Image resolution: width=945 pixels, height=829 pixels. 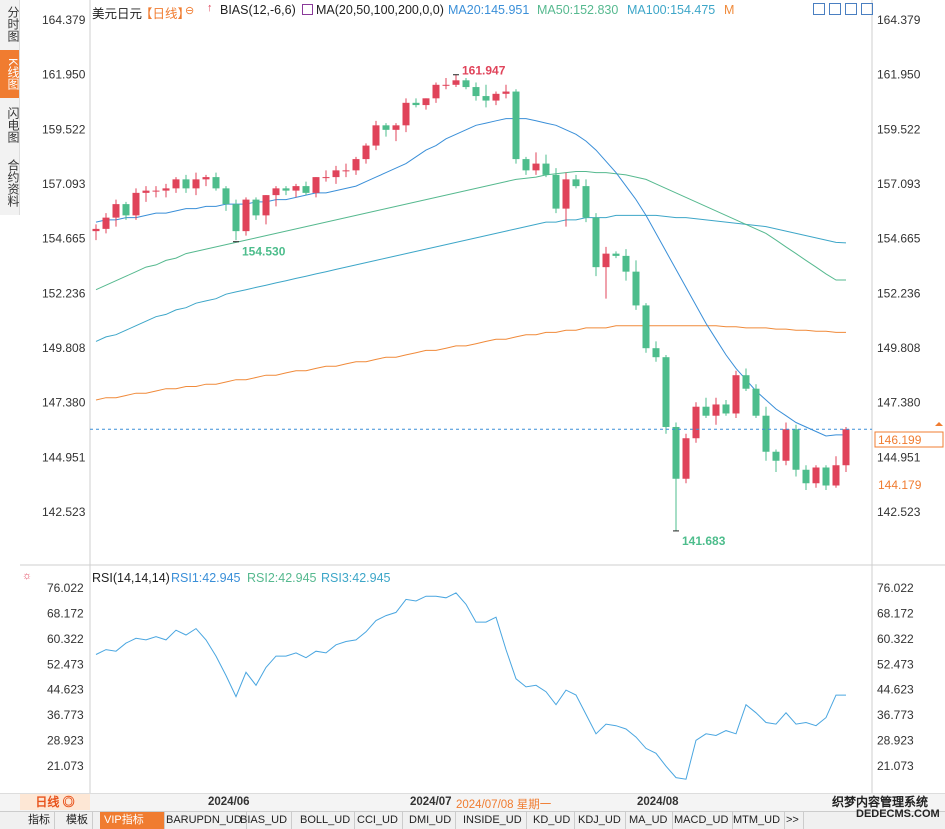 What do you see at coordinates (10, 74) in the screenshot?
I see `tab-kline: K线图` at bounding box center [10, 74].